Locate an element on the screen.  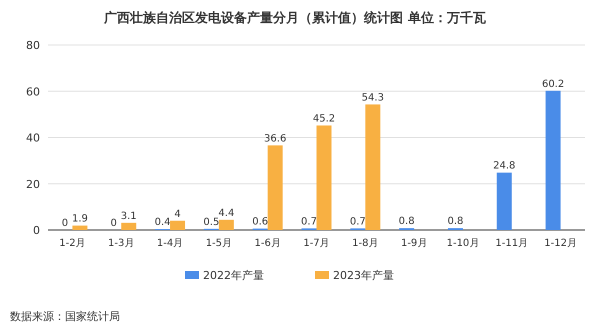
data-label: 60.2 is located at coordinates (553, 84).